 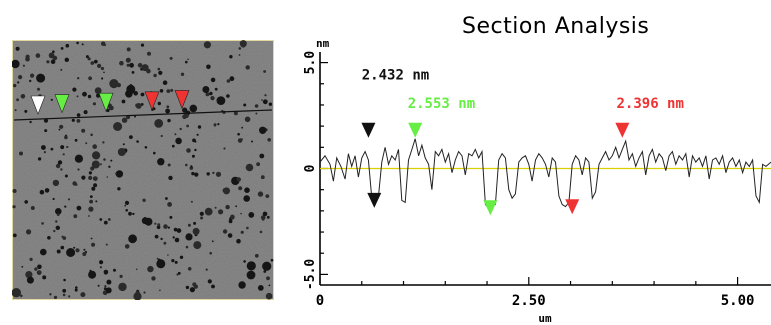 What do you see at coordinates (738, 301) in the screenshot?
I see `x-tick-label: 5.00` at bounding box center [738, 301].